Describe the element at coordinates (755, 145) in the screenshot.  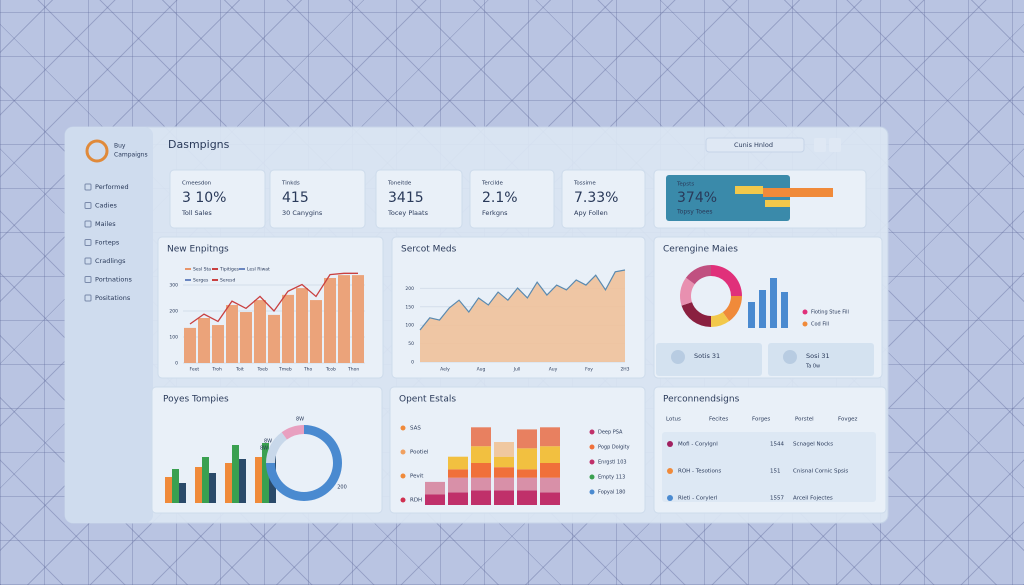
I see `search-box` at that location.